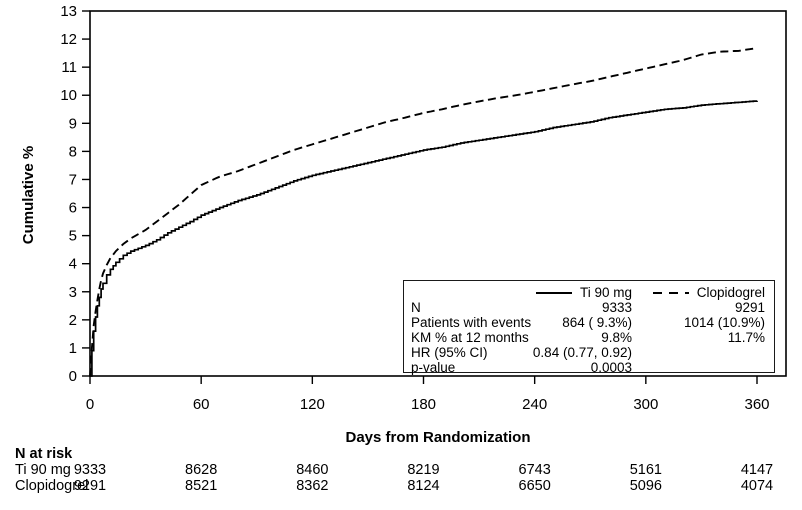  Describe the element at coordinates (68, 95) in the screenshot. I see `y-tick-label: 10` at that location.